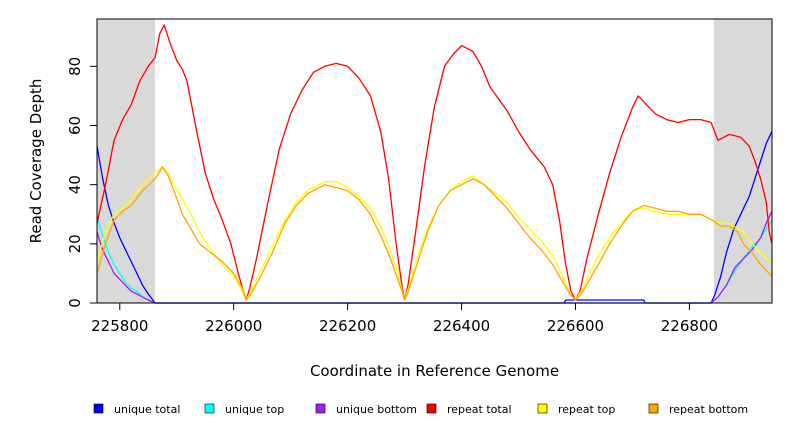 The width and height of the screenshot is (792, 436). What do you see at coordinates (98, 408) in the screenshot?
I see `legend-swatch-unique-total` at bounding box center [98, 408].